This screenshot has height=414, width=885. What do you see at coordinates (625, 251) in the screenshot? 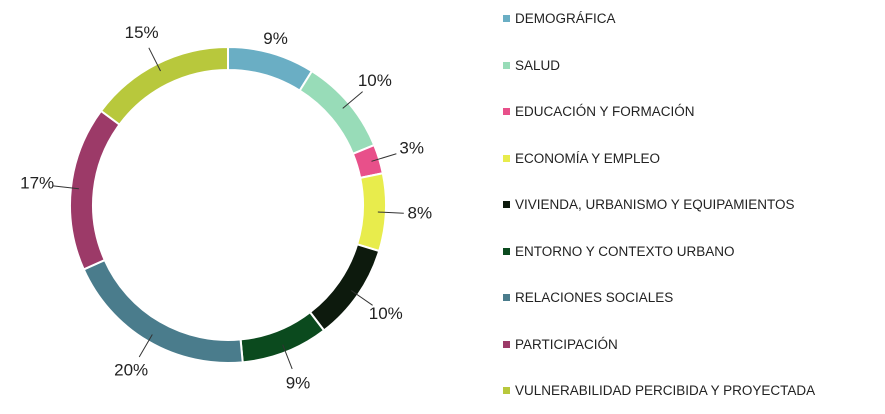
I see `legend-label: ENTORNO Y CONTEXTO URBANO` at bounding box center [625, 251].